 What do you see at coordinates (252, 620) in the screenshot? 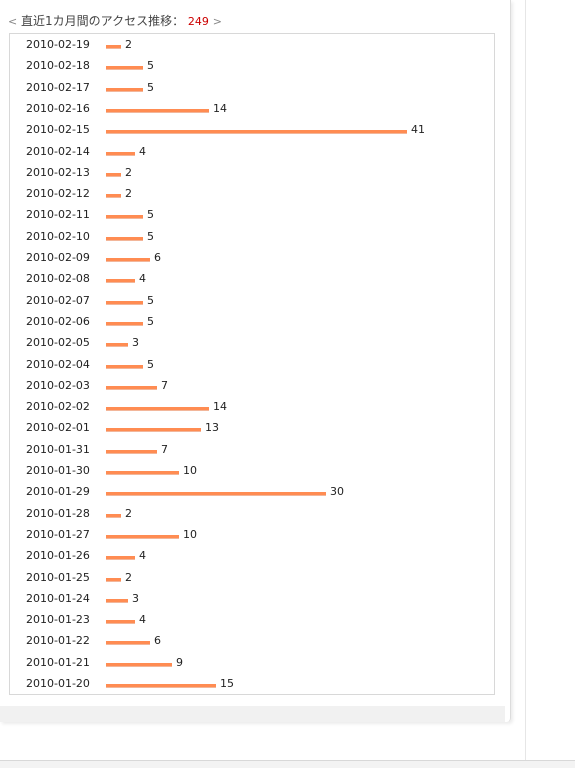
I see `chart-row: 2010-01-23 4` at bounding box center [252, 620].